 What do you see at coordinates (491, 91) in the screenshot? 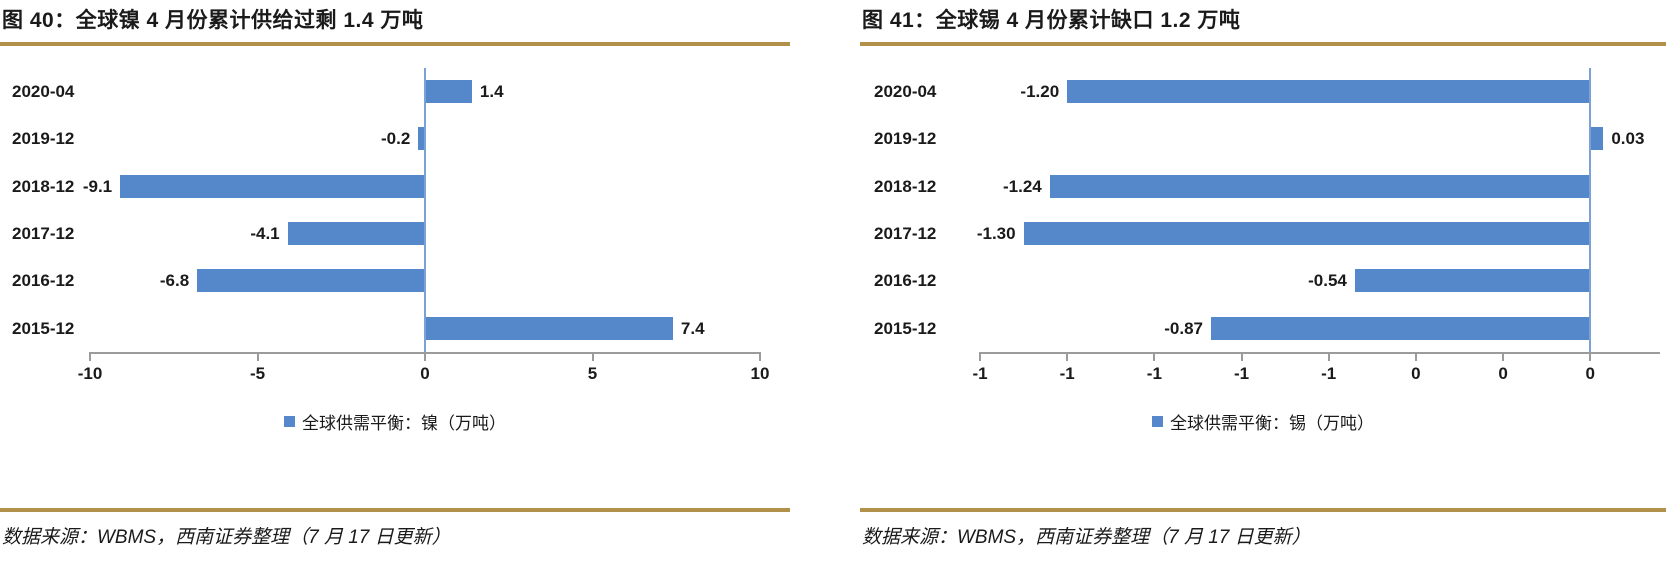
I see `value-label: 1.4` at bounding box center [491, 91].